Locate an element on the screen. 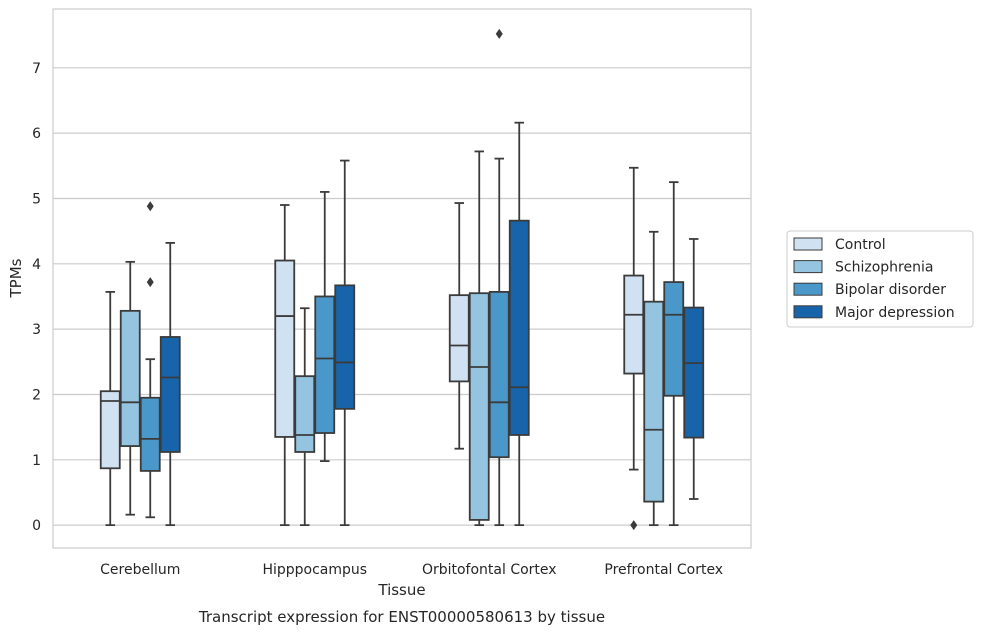  x-axis-label: Tissue is located at coordinates (401, 590).